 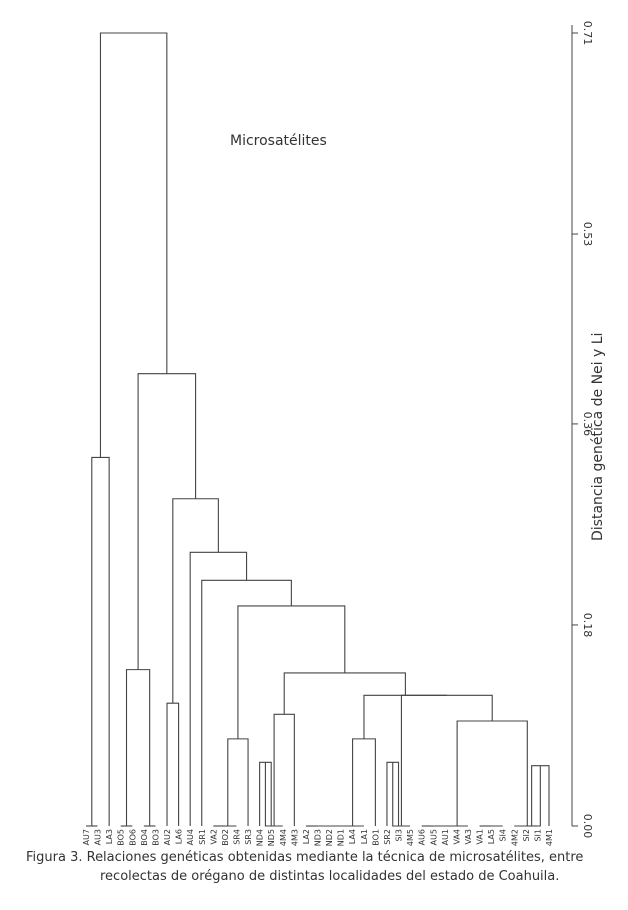 What do you see at coordinates (341, 837) in the screenshot?
I see `leaf-label-nd1: ND1` at bounding box center [341, 837].